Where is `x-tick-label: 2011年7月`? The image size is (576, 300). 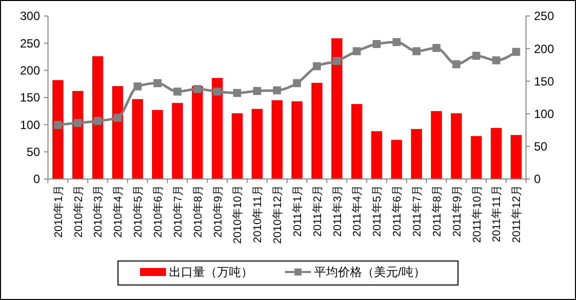 x-tick-label: 2011年7月 is located at coordinates (418, 211).